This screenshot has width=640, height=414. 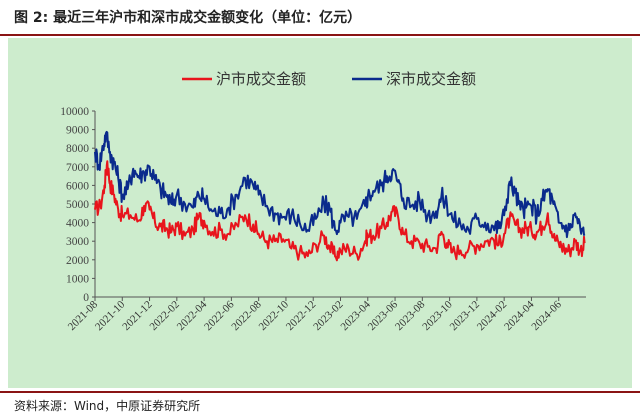 What do you see at coordinates (77, 242) in the screenshot?
I see `y-tick-label: 3000` at bounding box center [77, 242].